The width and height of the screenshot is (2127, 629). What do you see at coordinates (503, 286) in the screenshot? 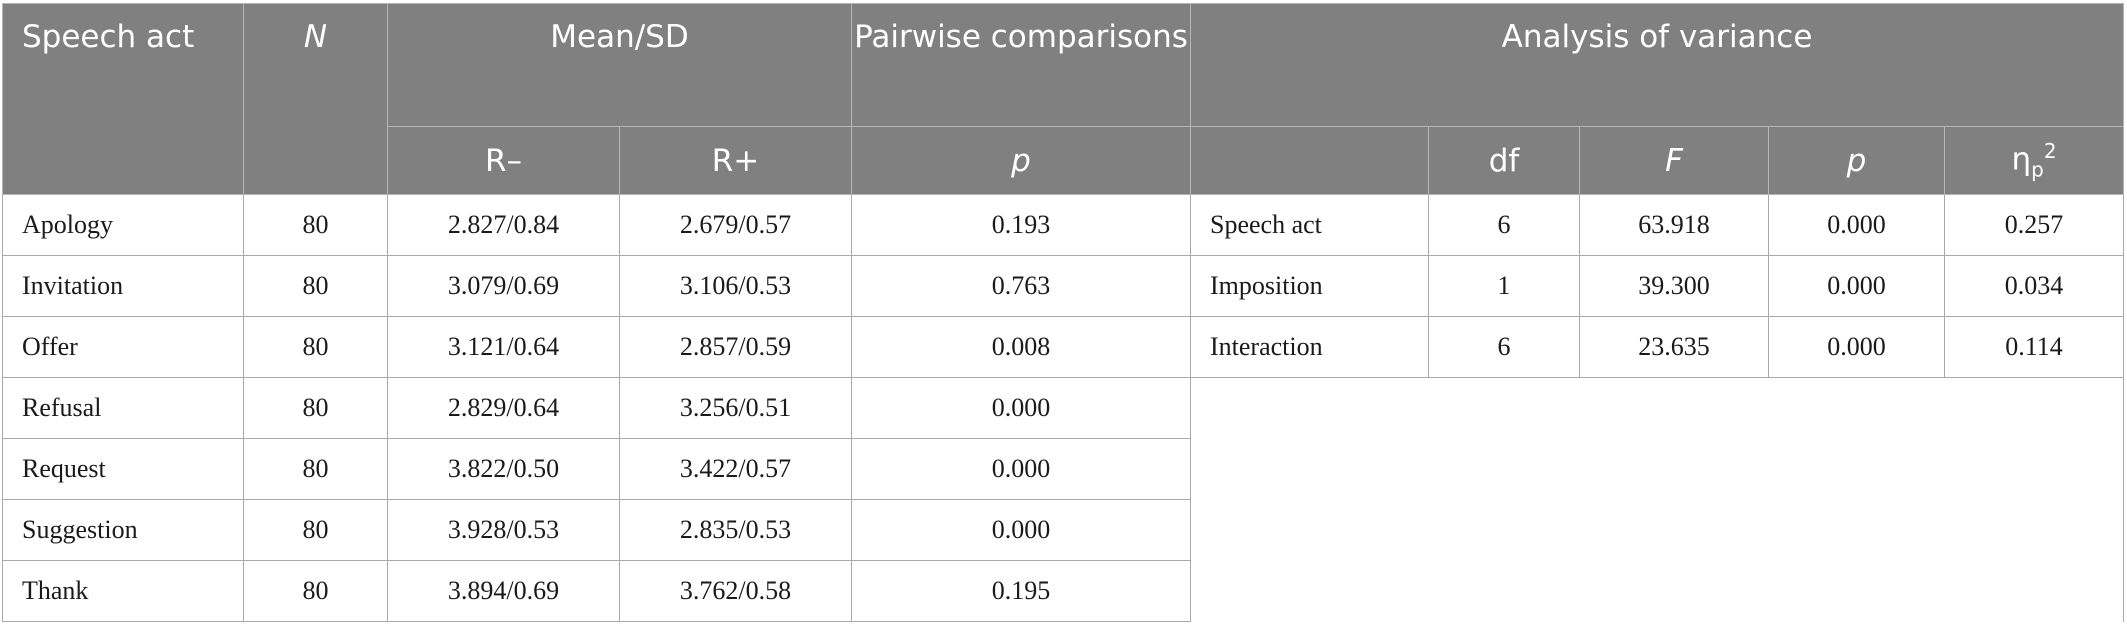
I see `r-minus-cell: 3.079/0.69` at bounding box center [503, 286].